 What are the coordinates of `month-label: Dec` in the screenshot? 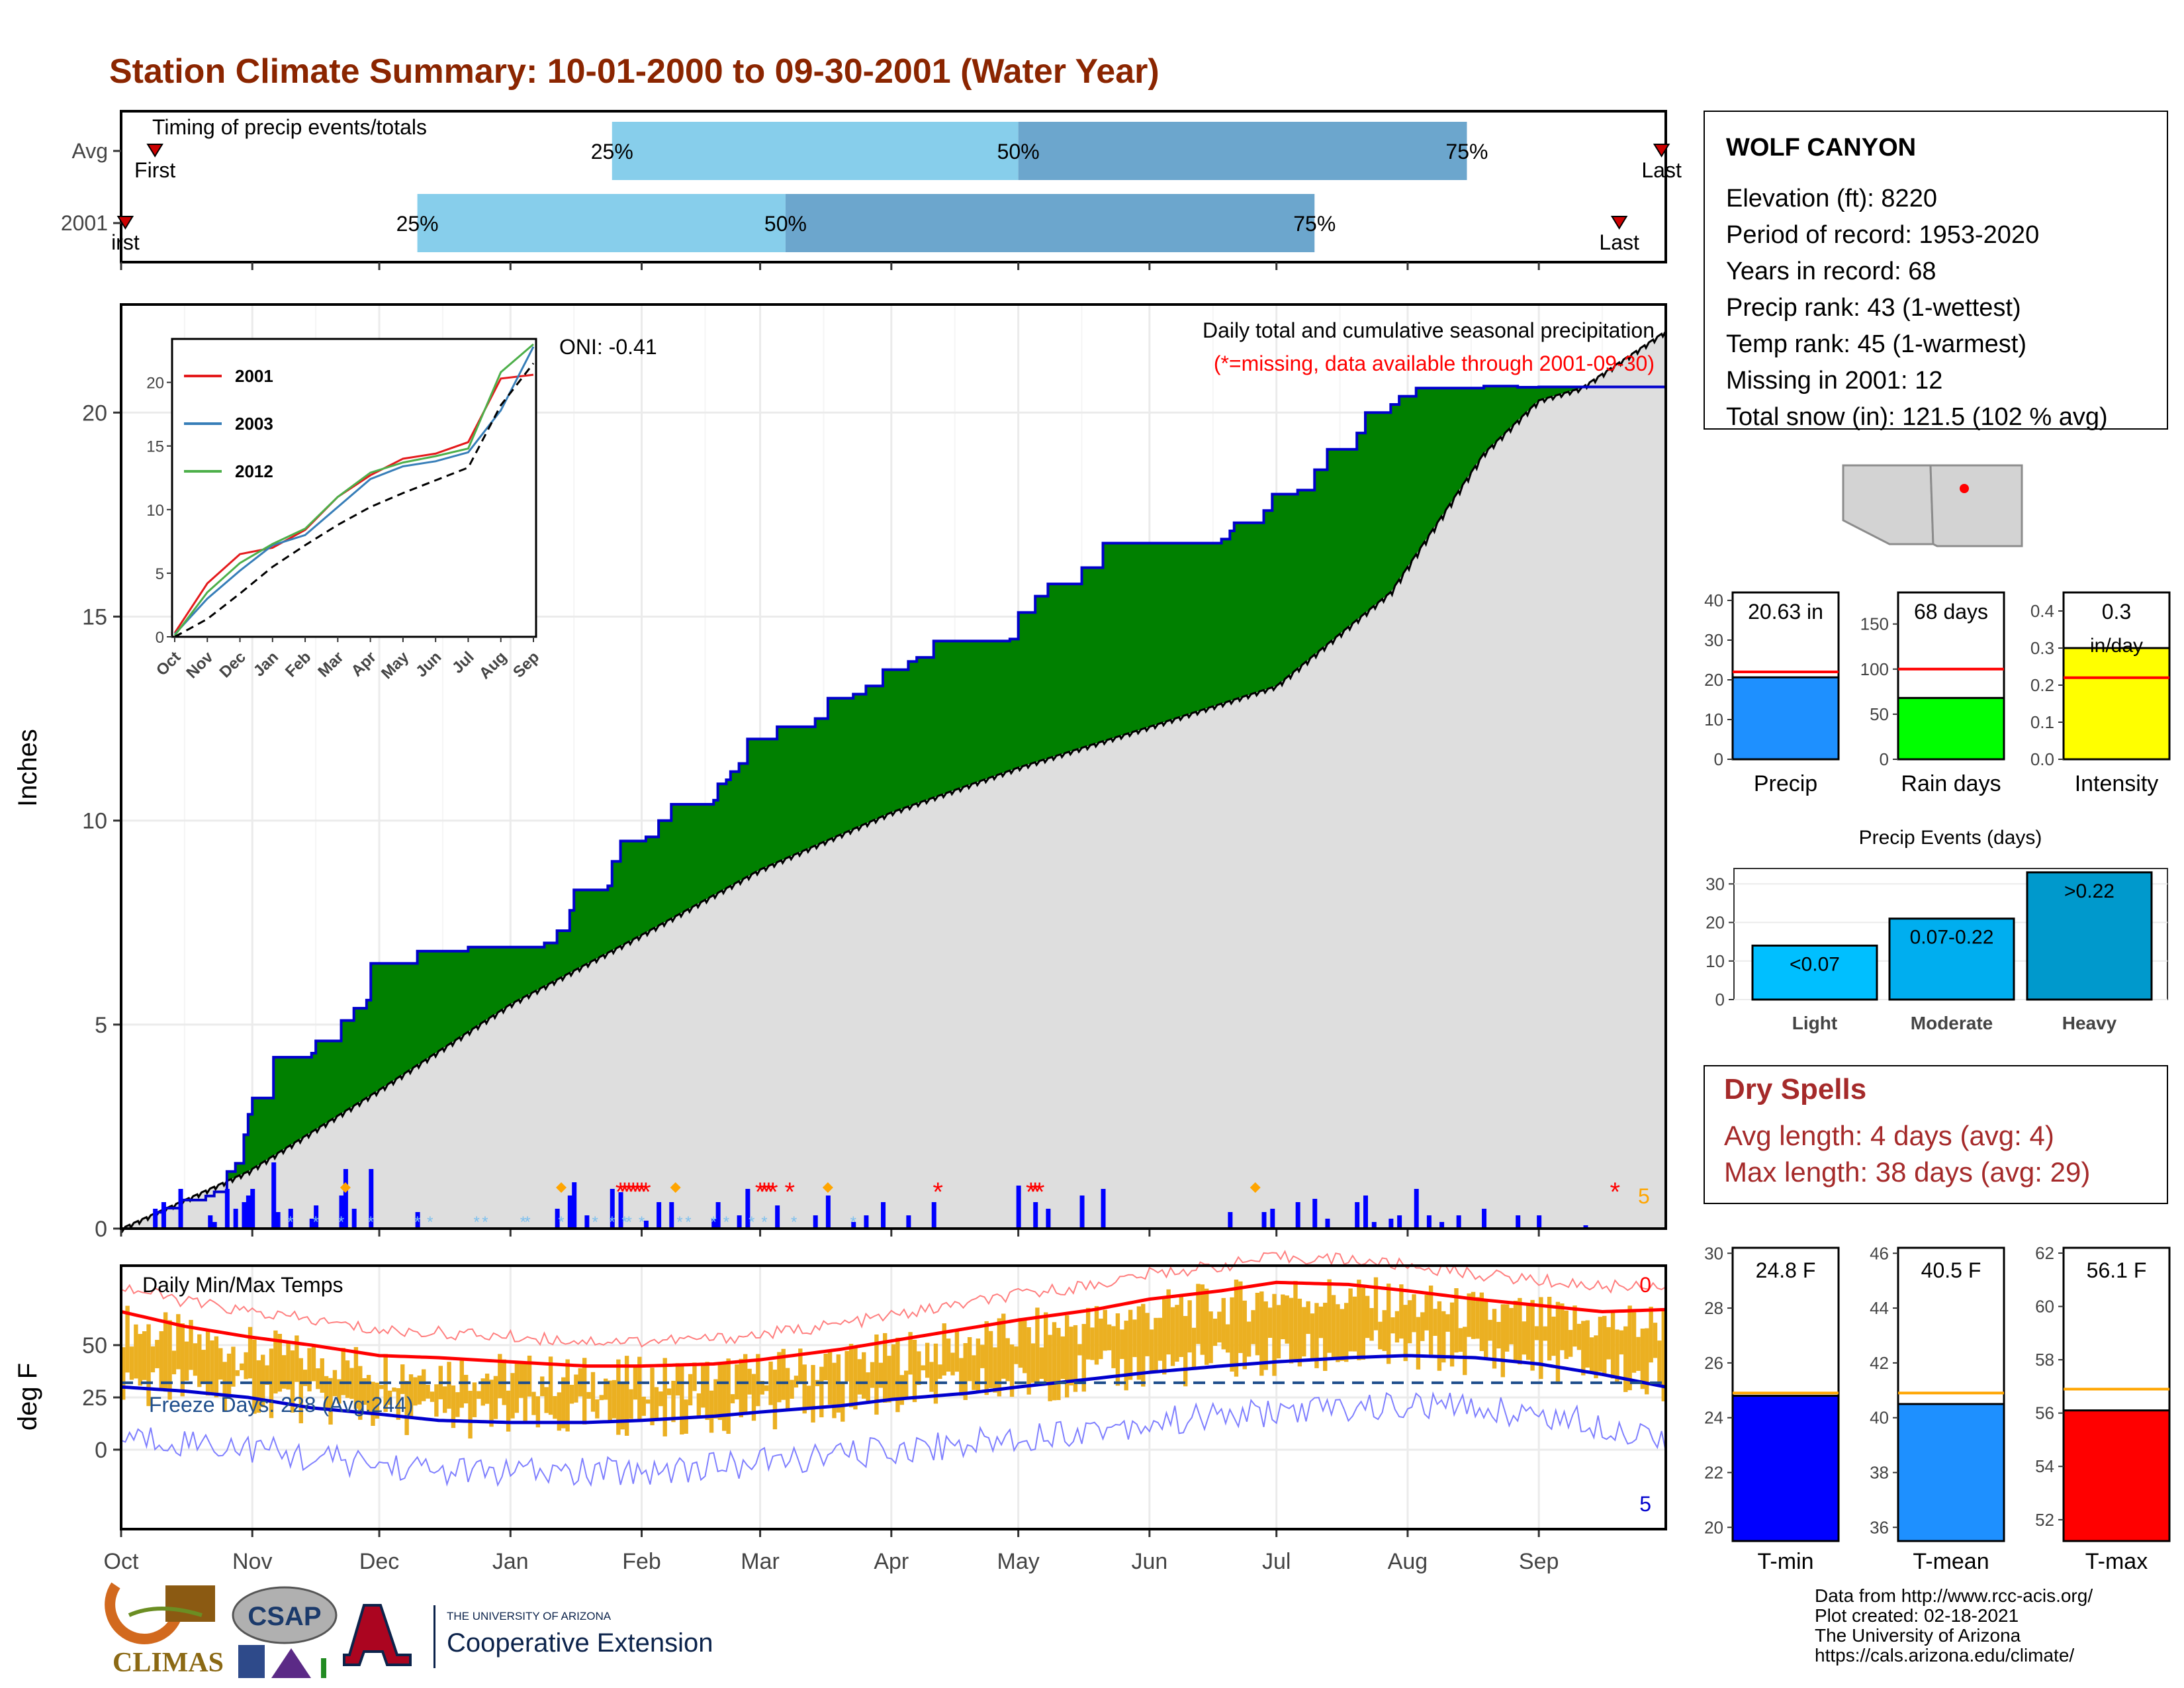 It's located at (379, 1561).